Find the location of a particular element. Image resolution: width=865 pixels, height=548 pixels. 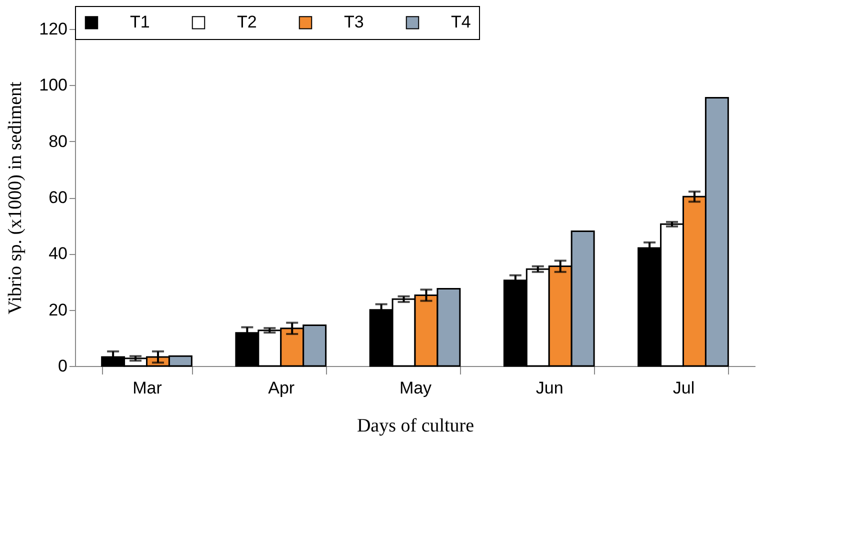

y-tick-label: 0 is located at coordinates (63, 366).